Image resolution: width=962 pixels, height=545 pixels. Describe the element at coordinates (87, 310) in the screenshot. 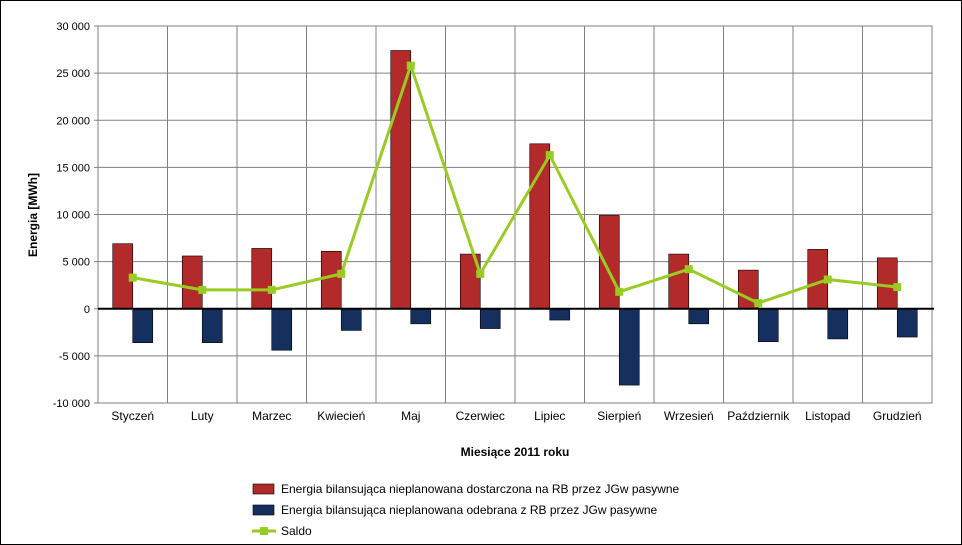

I see `y-tick-label: 0` at that location.